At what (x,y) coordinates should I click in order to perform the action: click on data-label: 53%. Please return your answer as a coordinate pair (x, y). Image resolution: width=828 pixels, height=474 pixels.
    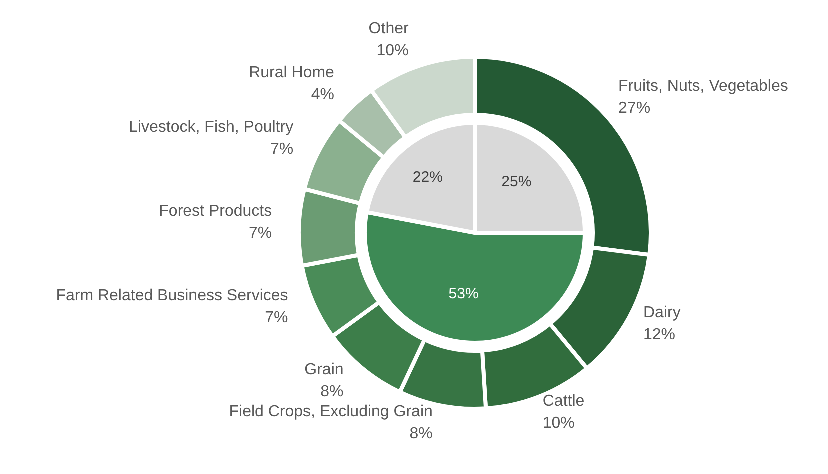
    Looking at the image, I should click on (463, 294).